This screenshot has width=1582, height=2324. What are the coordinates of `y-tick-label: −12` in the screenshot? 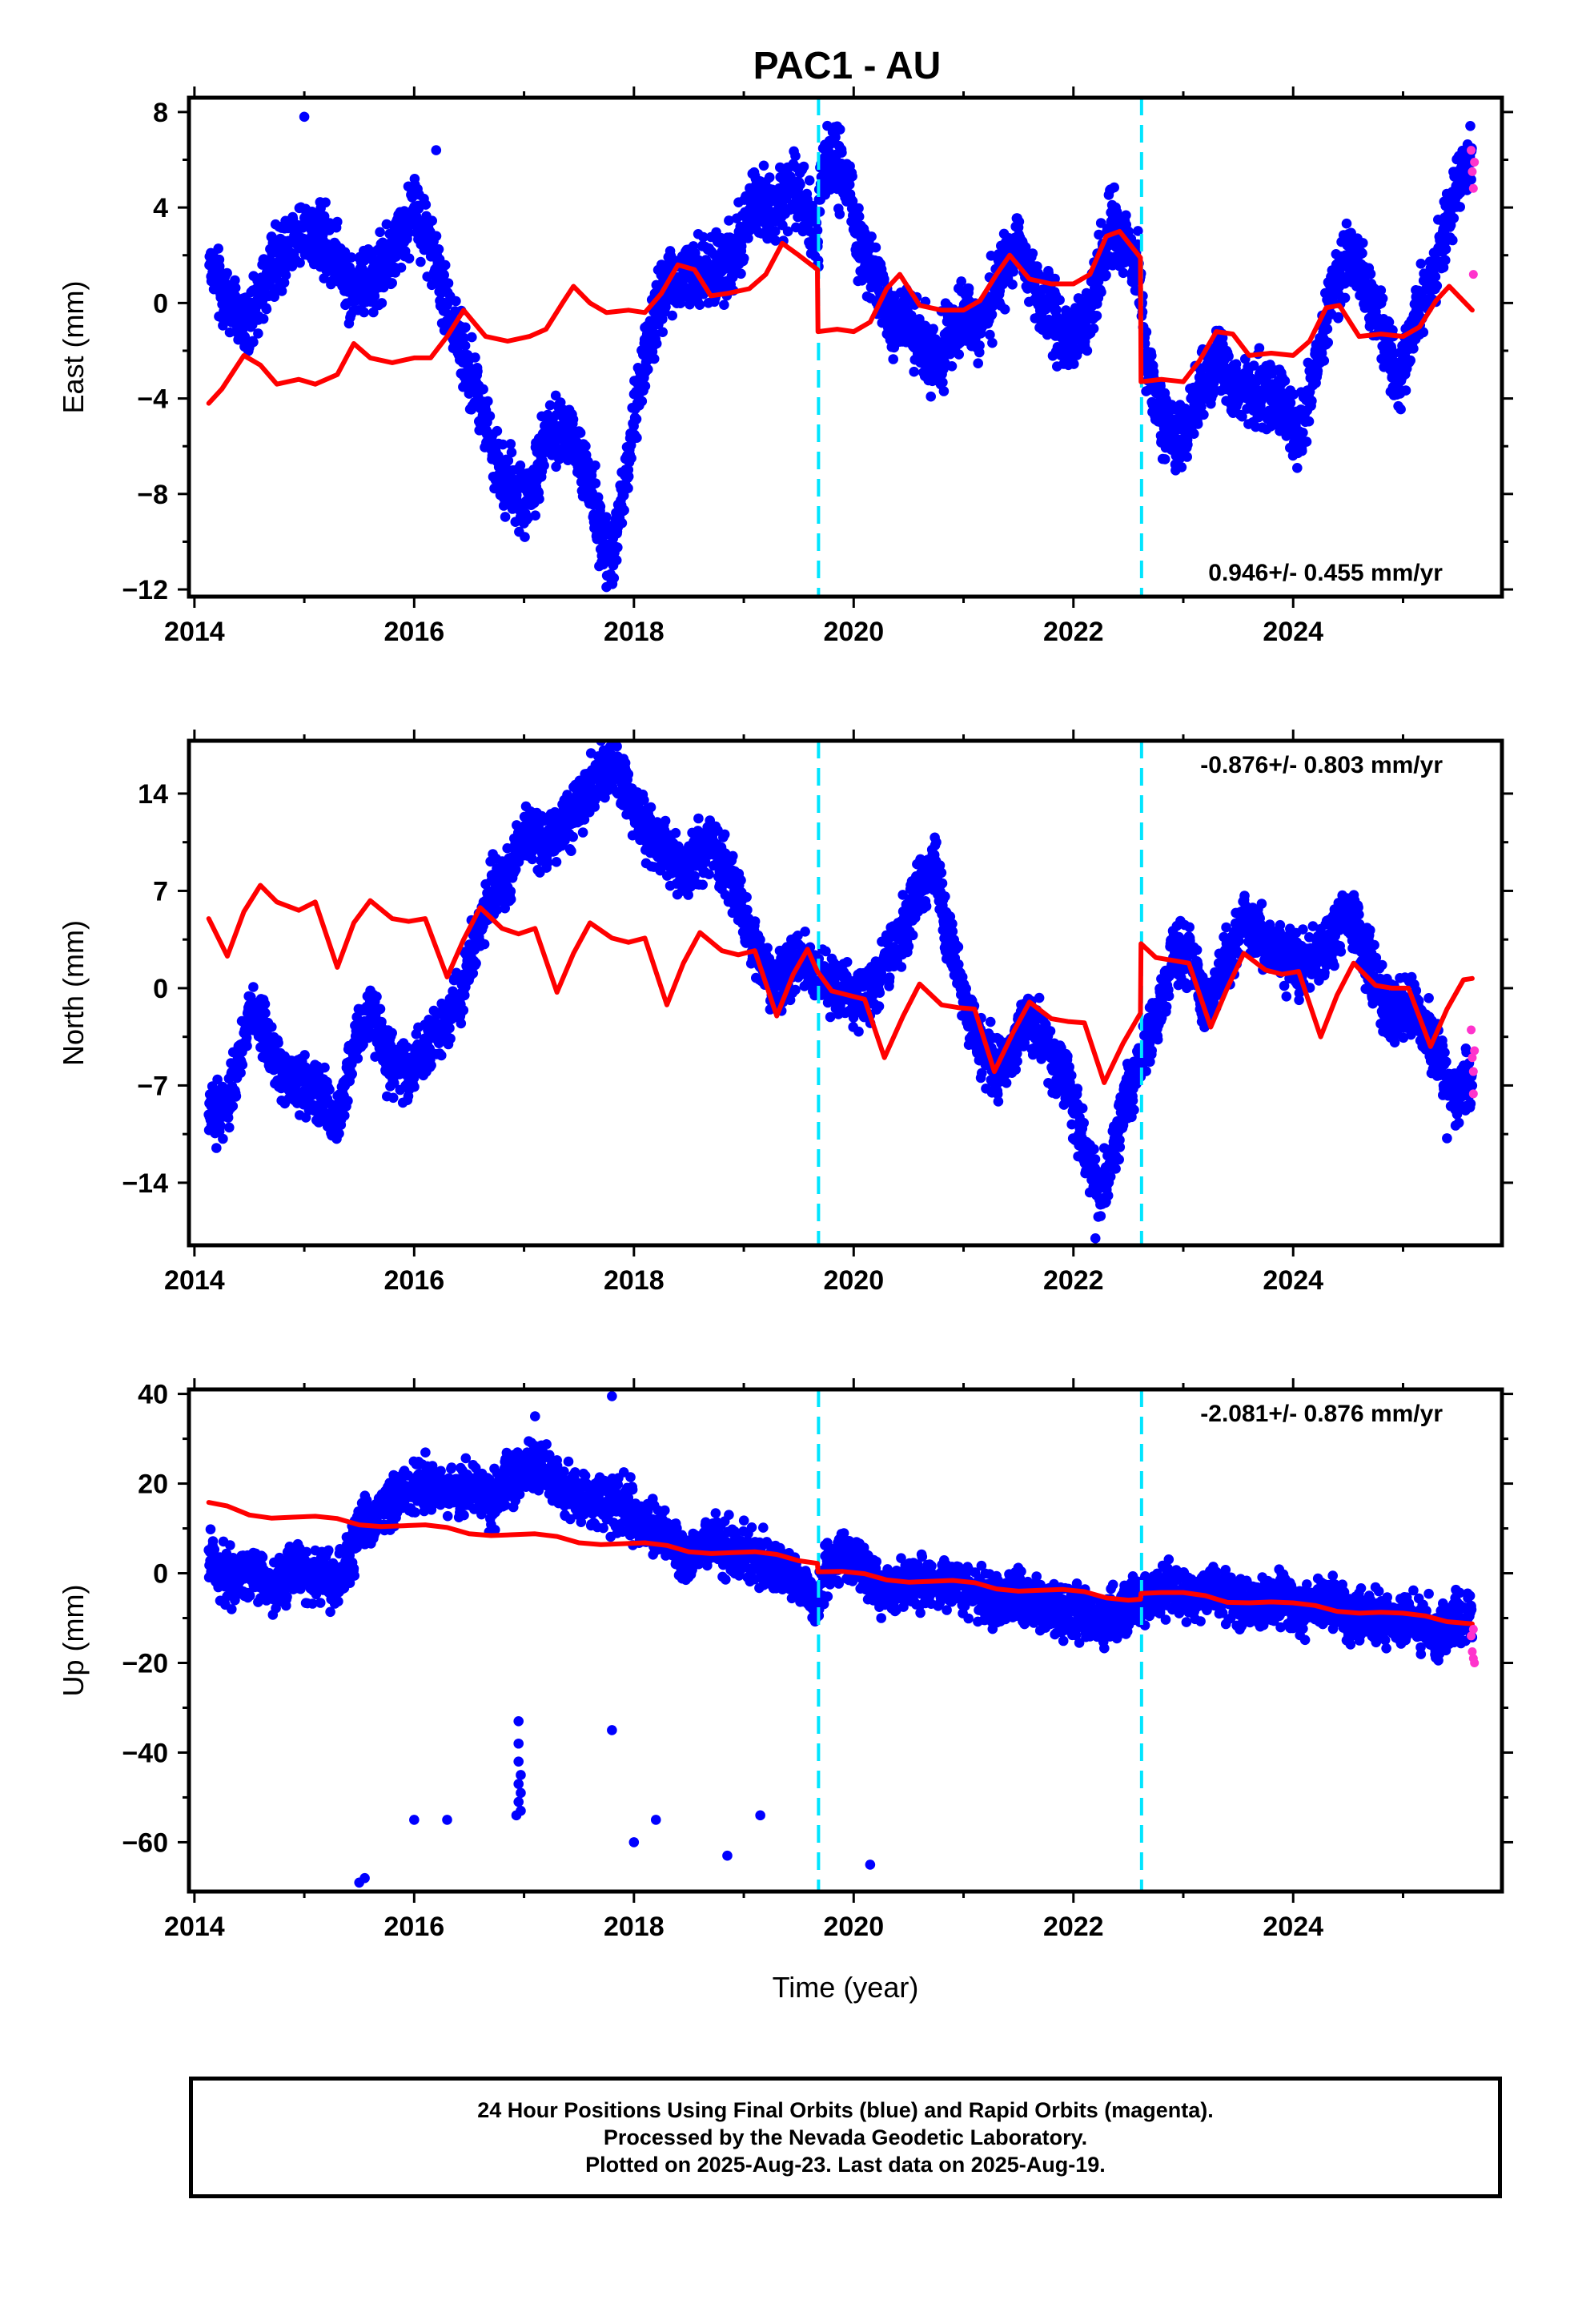 It's located at (145, 590).